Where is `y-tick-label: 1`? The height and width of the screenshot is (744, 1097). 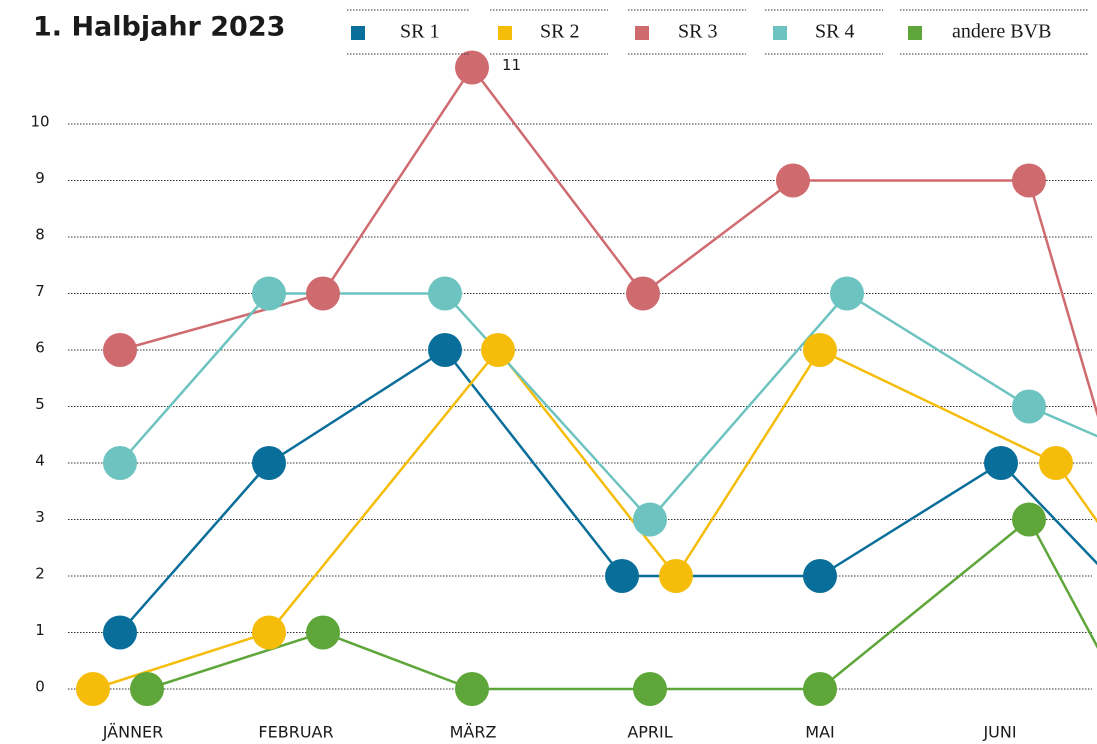 y-tick-label: 1 is located at coordinates (40, 630).